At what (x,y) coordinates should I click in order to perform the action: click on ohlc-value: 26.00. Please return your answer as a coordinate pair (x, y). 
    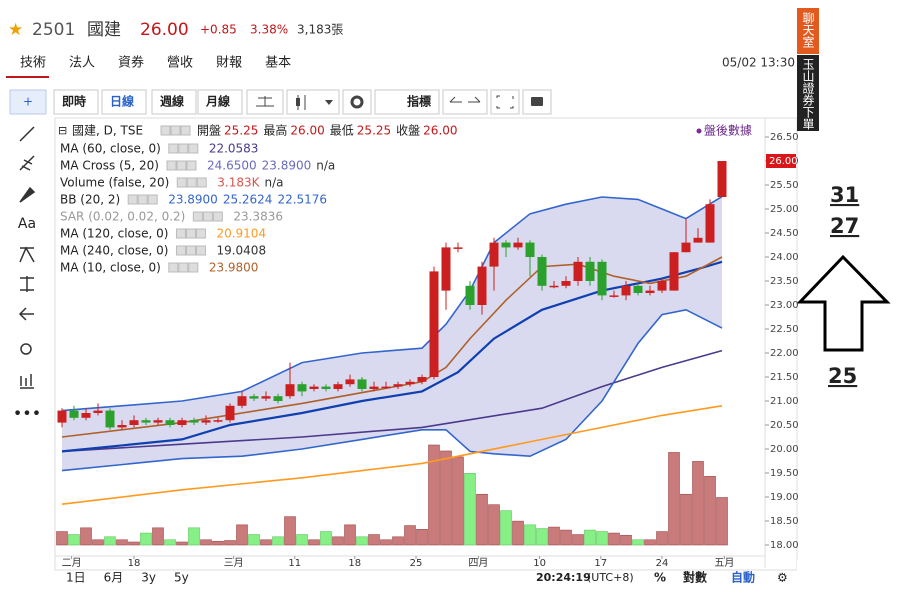
    Looking at the image, I should click on (307, 131).